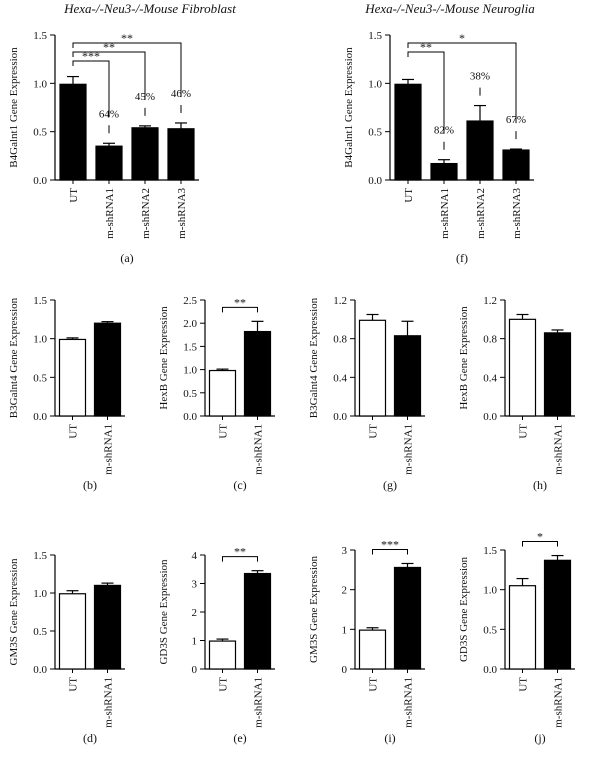 This screenshot has height=780, width=600. What do you see at coordinates (345, 551) in the screenshot?
I see `y-tick-label: 3` at bounding box center [345, 551].